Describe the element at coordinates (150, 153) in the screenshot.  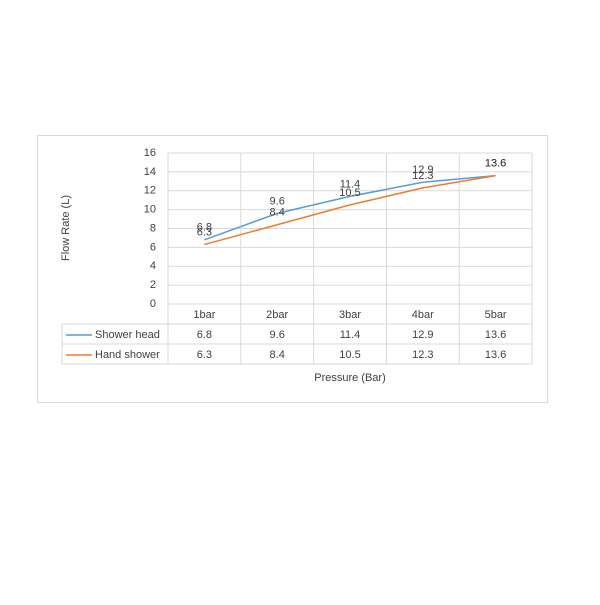
I see `y-tick-label: 16` at that location.